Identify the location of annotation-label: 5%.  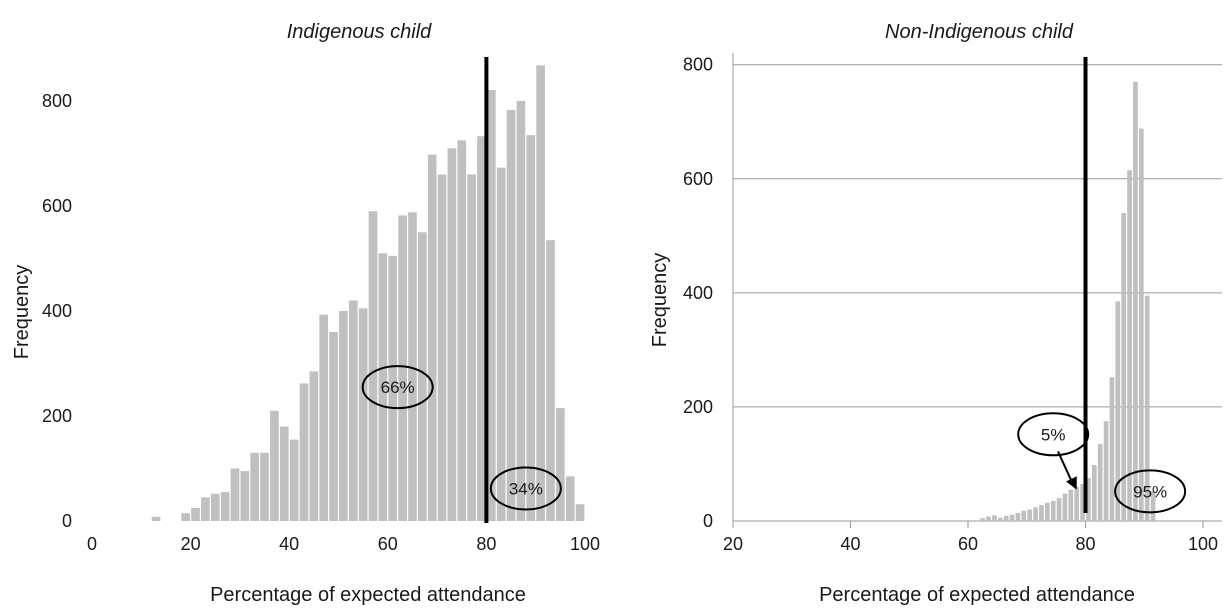
(1053, 434).